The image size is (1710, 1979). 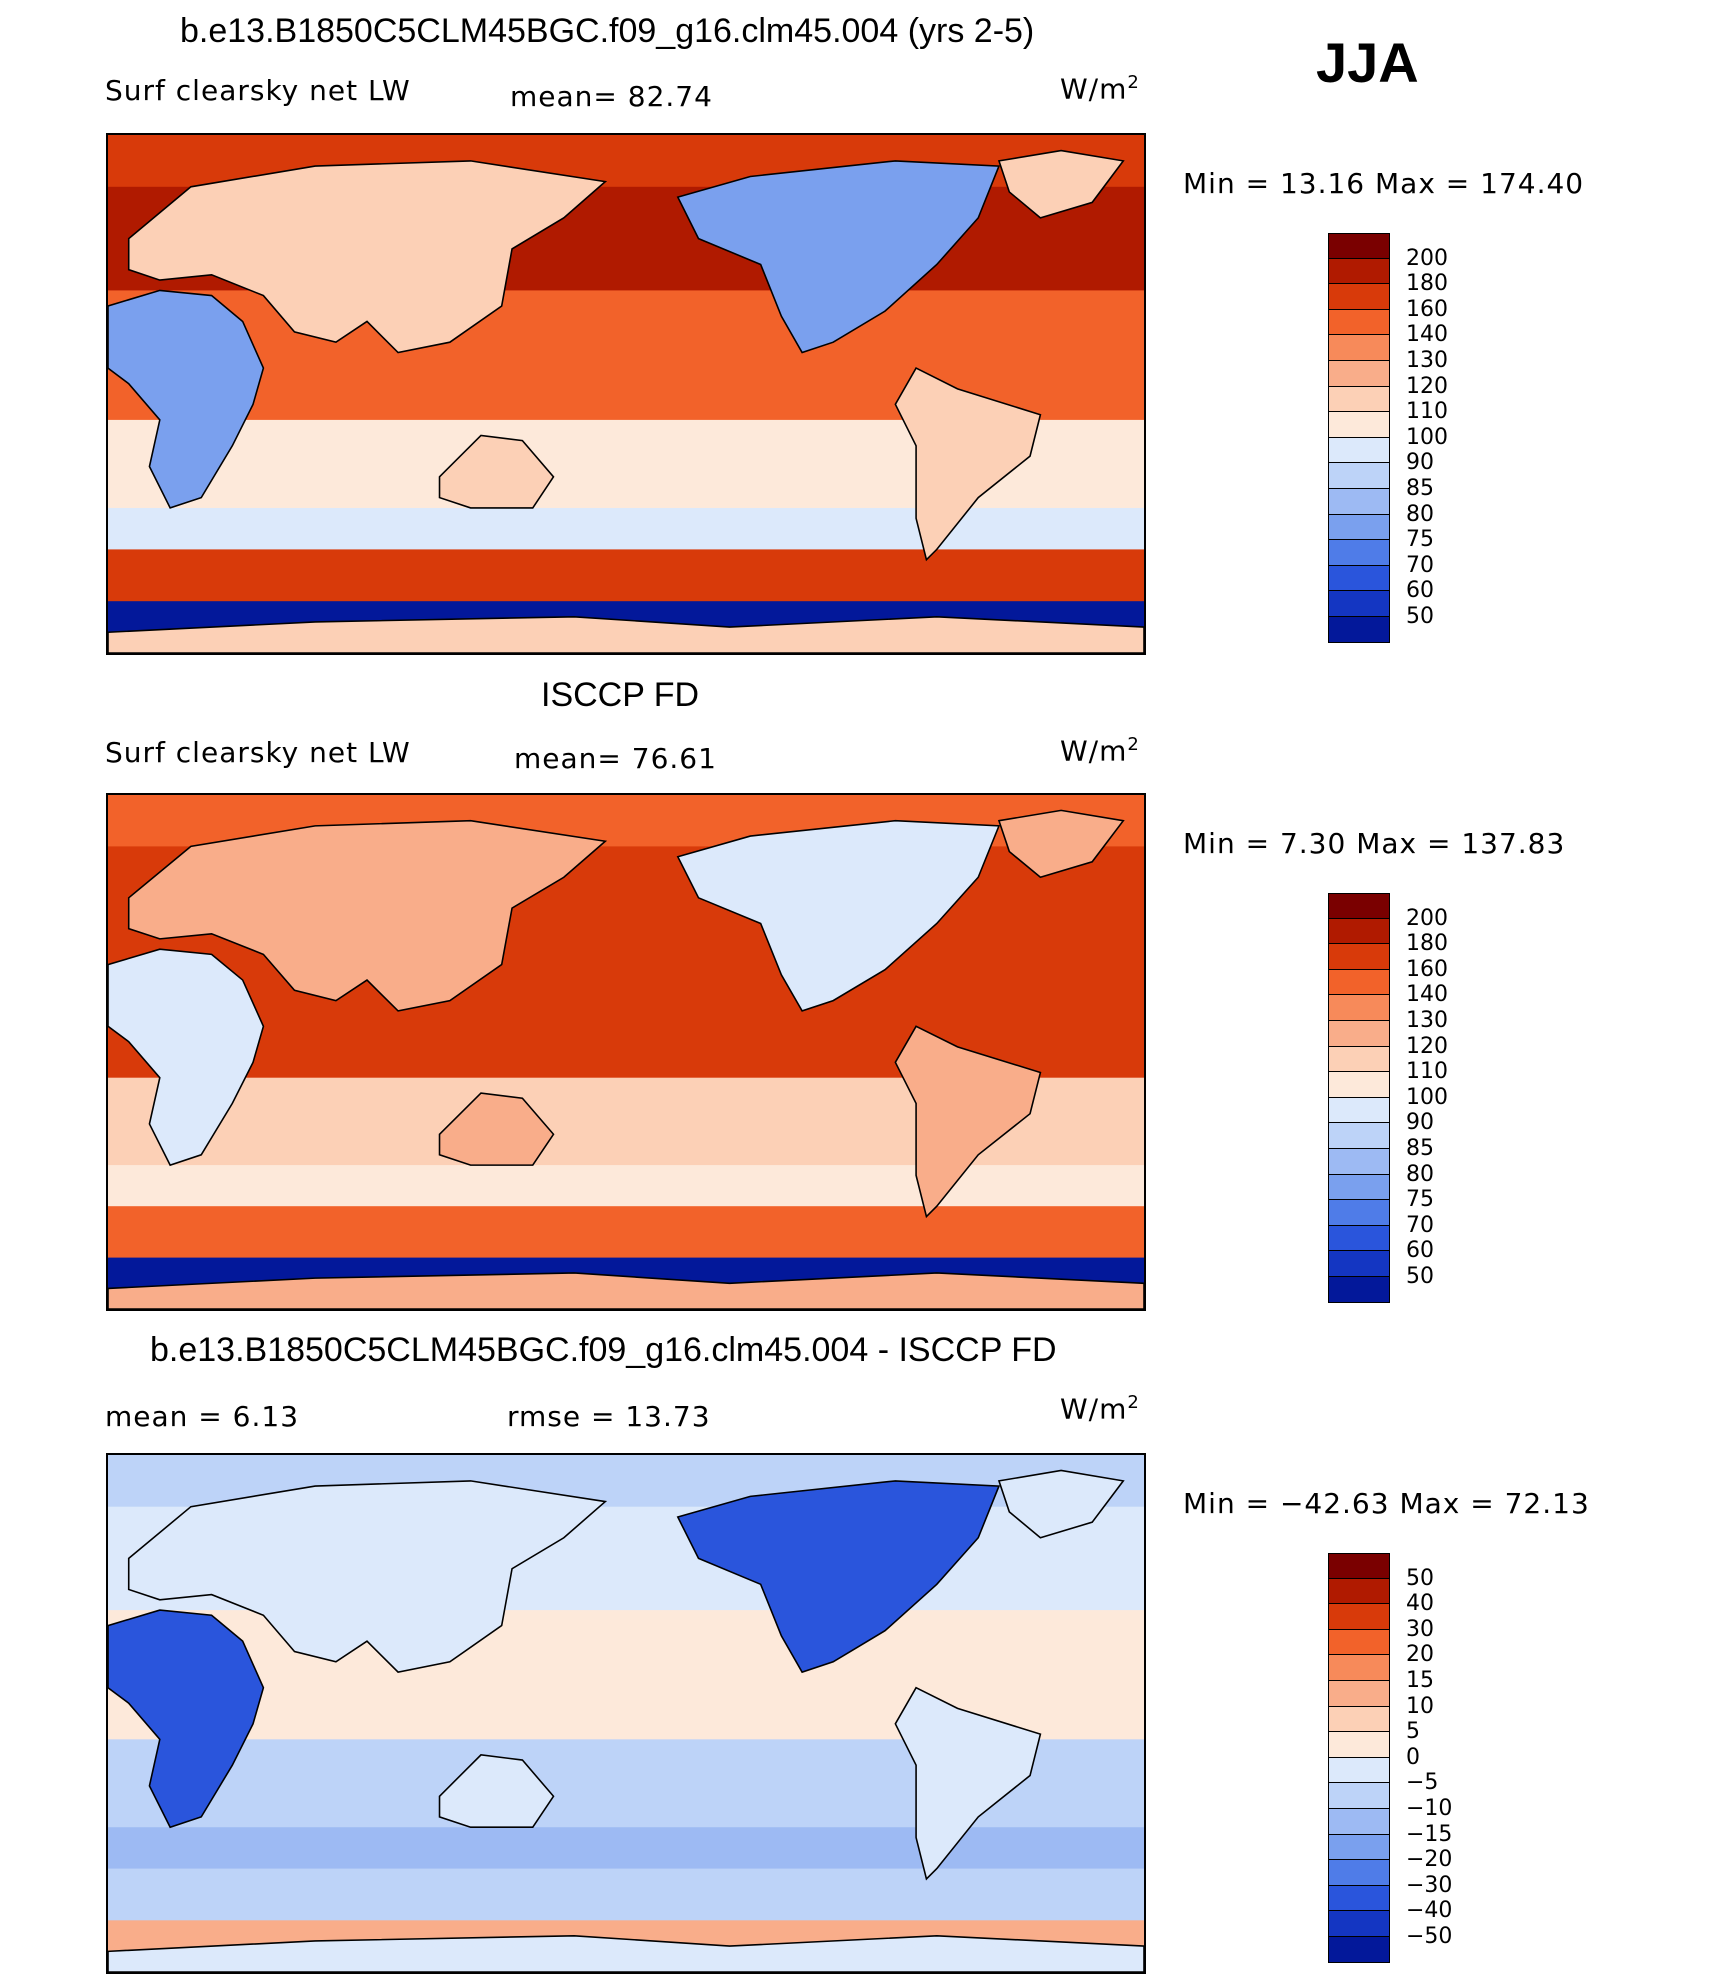 What do you see at coordinates (1427, 386) in the screenshot?
I see `colorbar-tick-label: 120` at bounding box center [1427, 386].